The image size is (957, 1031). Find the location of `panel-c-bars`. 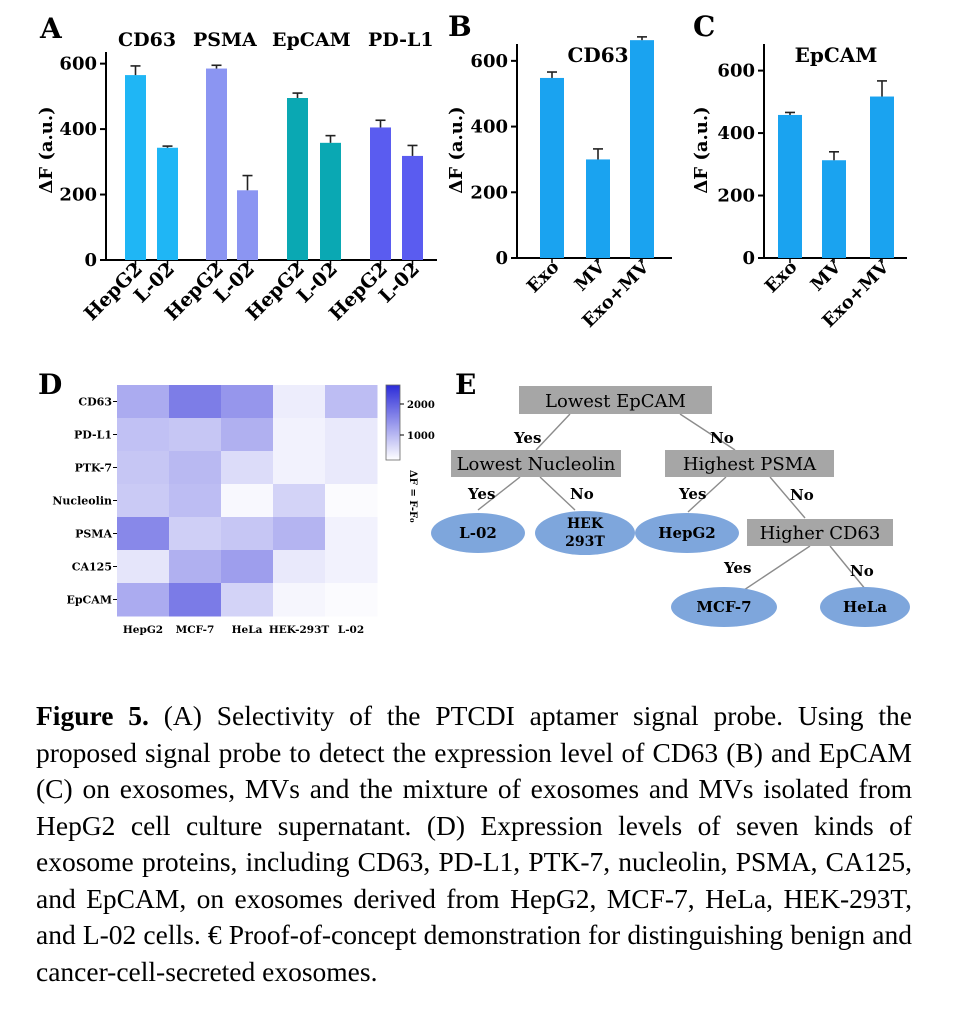

panel-c-bars is located at coordinates (836, 169).